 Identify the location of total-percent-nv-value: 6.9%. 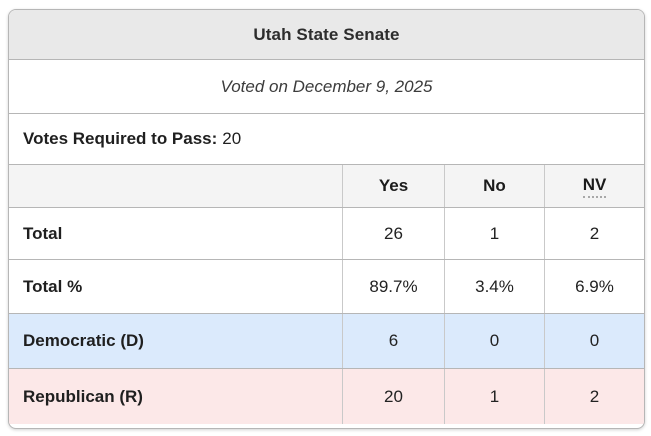
(594, 286).